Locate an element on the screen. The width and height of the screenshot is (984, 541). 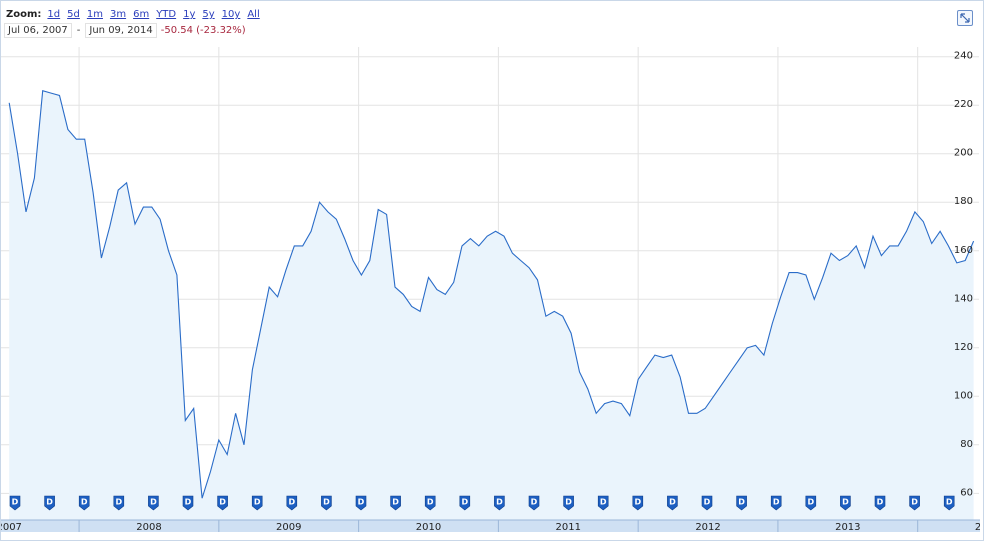
zoom-option: 1d is located at coordinates (54, 14).